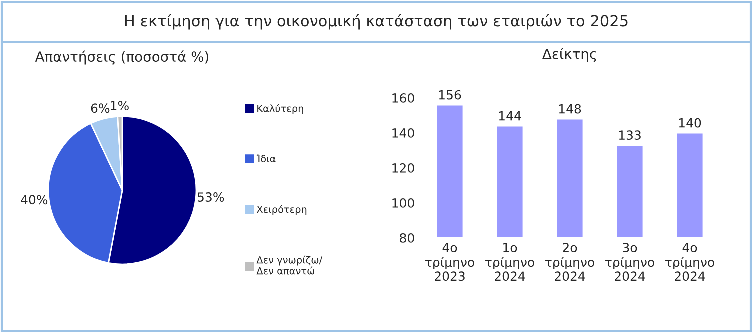 The image size is (753, 333). I want to click on y-tick-label: 100, so click(403, 203).